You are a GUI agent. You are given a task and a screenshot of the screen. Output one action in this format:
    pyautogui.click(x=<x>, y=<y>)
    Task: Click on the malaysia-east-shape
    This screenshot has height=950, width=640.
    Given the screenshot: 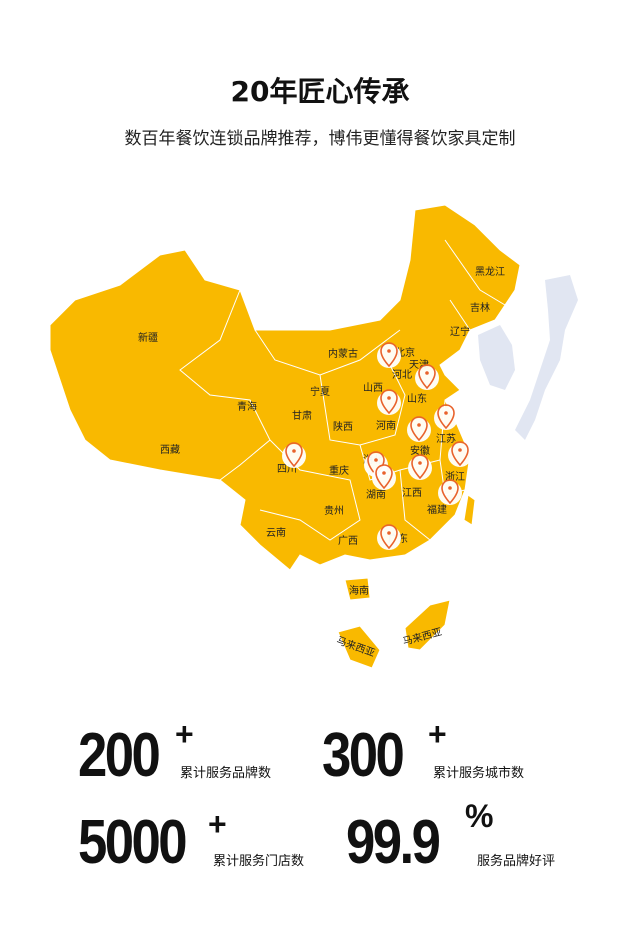 What is the action you would take?
    pyautogui.click(x=427, y=625)
    